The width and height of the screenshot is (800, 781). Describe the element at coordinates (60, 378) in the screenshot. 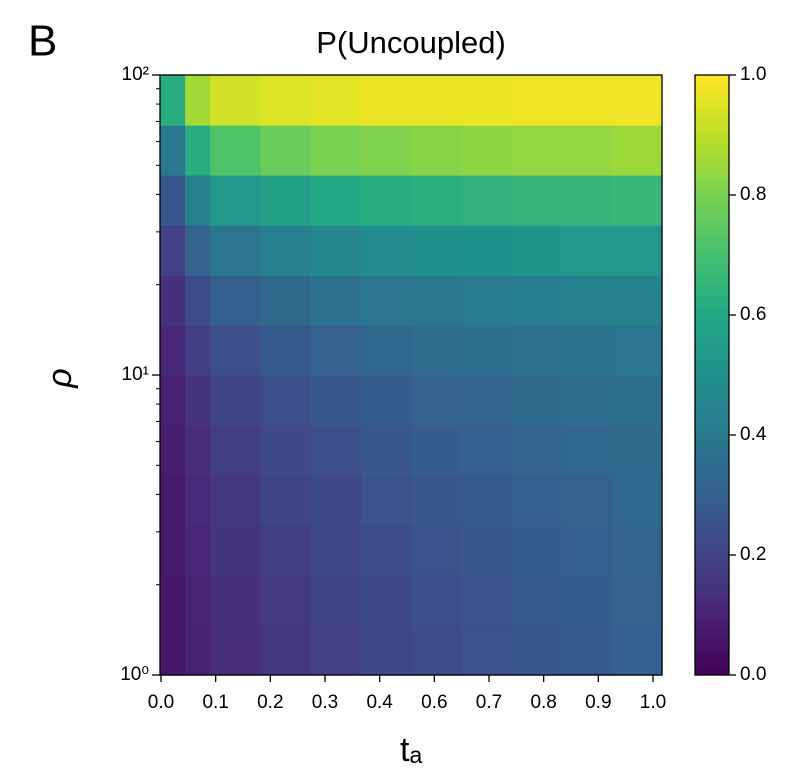

I see `y-axis-label: ρ` at that location.